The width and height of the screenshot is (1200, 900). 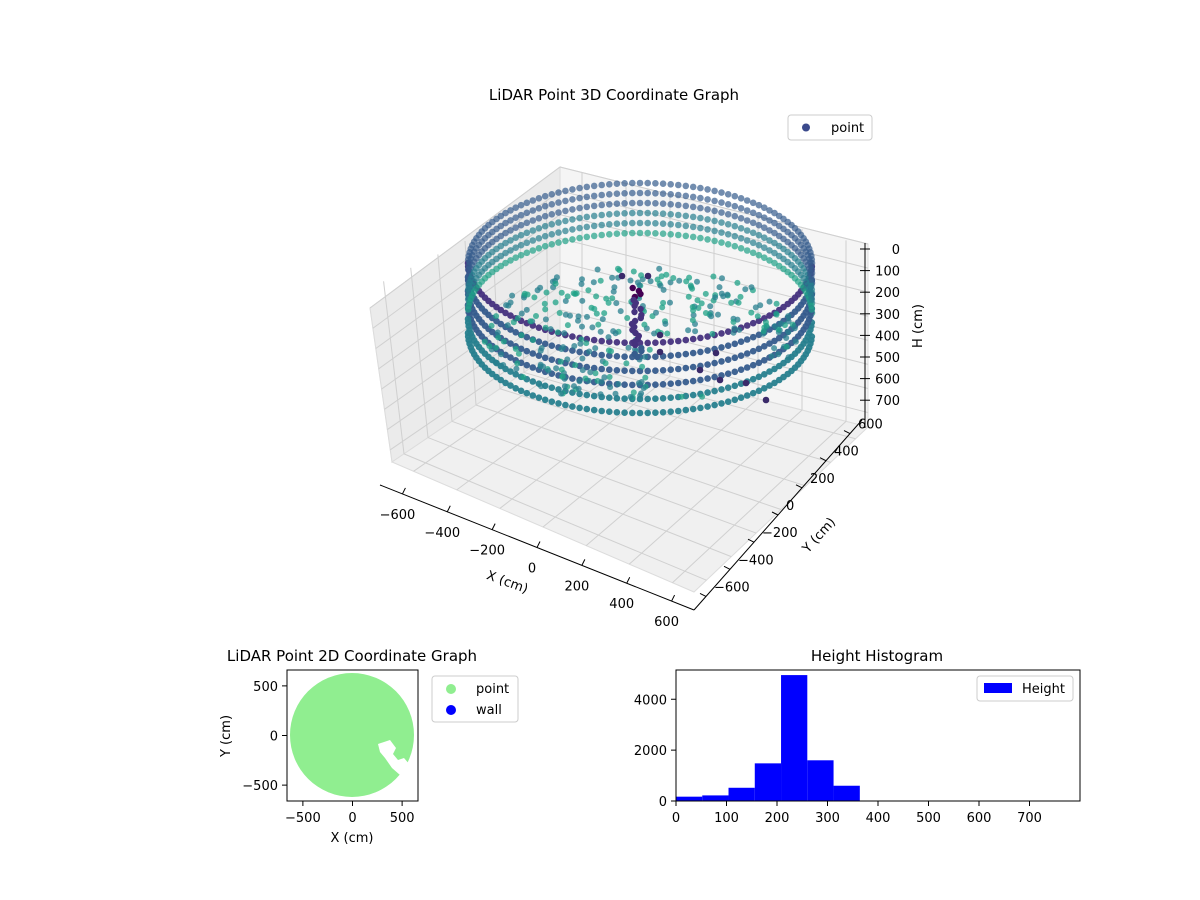 I want to click on histogram-bars, so click(x=768, y=738).